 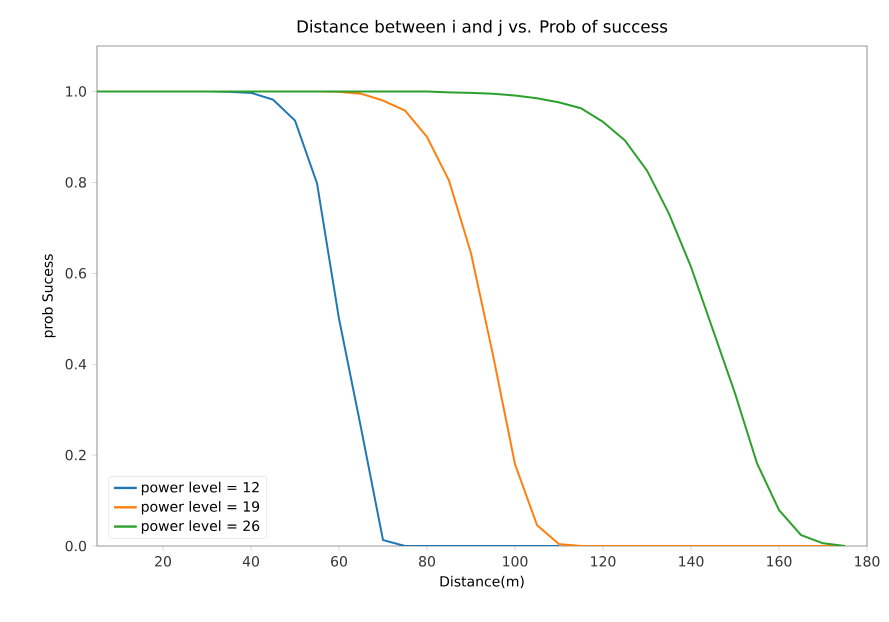 What do you see at coordinates (76, 273) in the screenshot?
I see `y-tick-label: 0.6` at bounding box center [76, 273].